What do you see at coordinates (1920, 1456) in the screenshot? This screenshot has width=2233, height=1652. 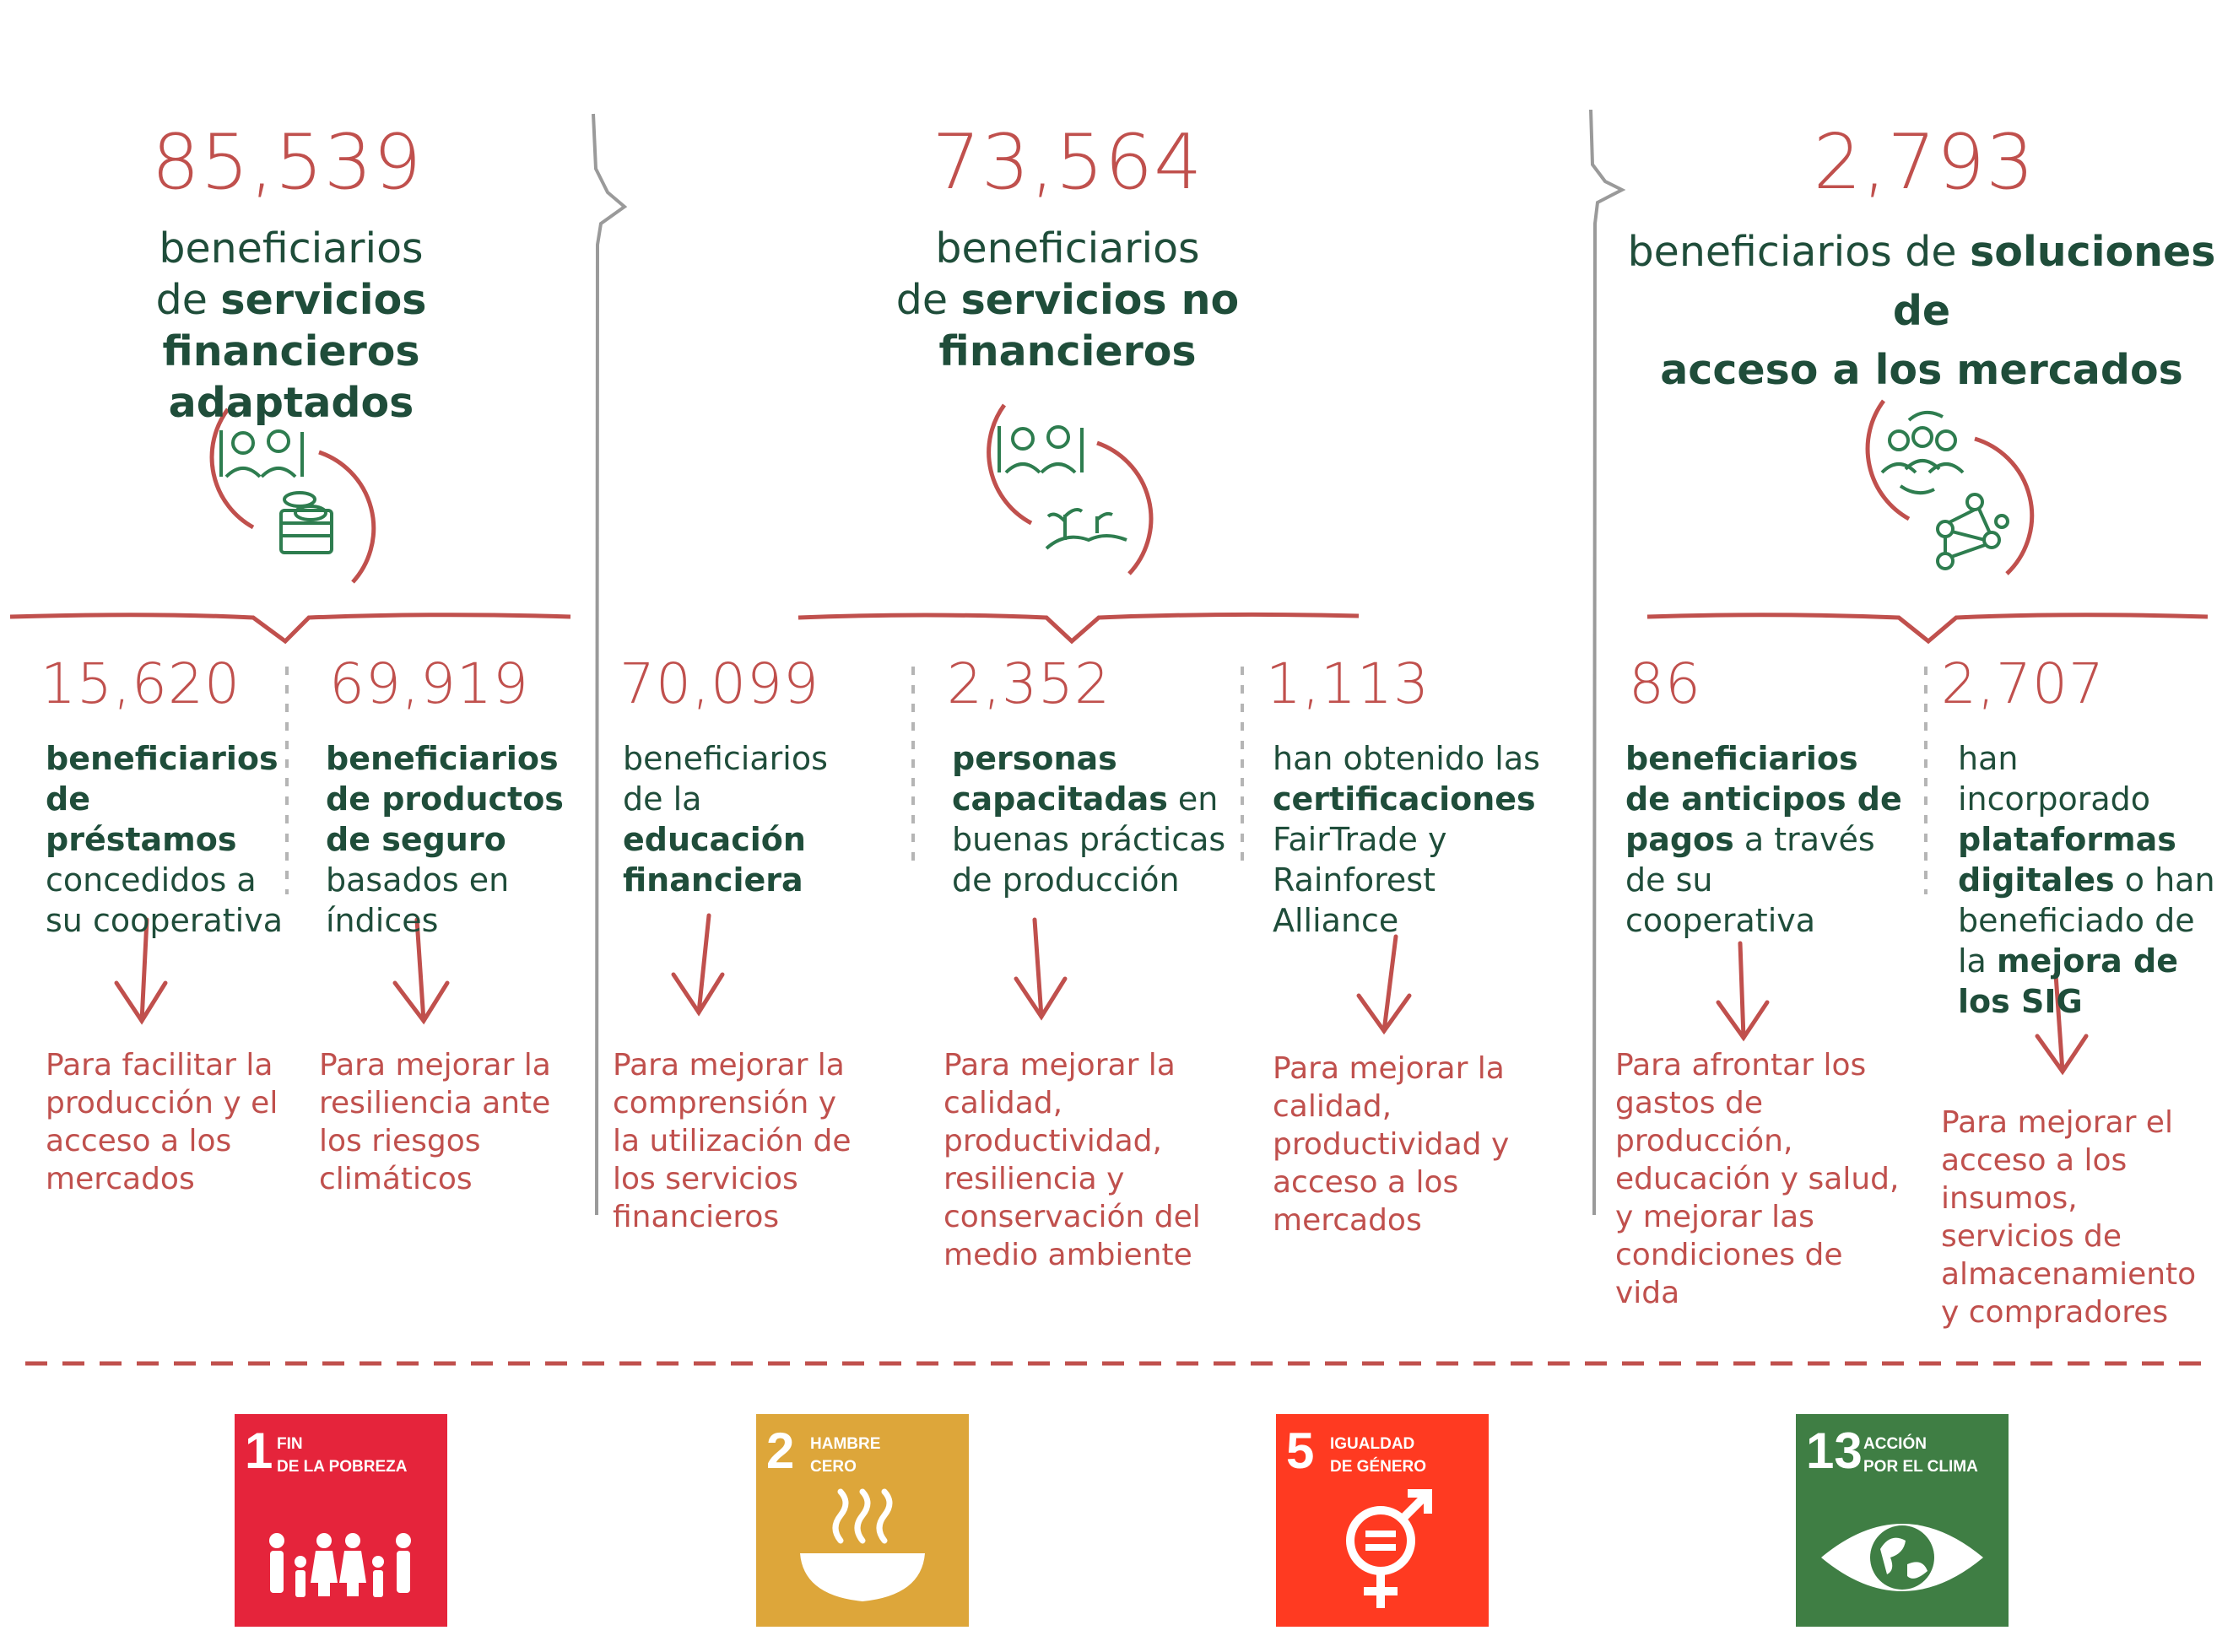 I see `sdg-label: Acción por el clima` at bounding box center [1920, 1456].